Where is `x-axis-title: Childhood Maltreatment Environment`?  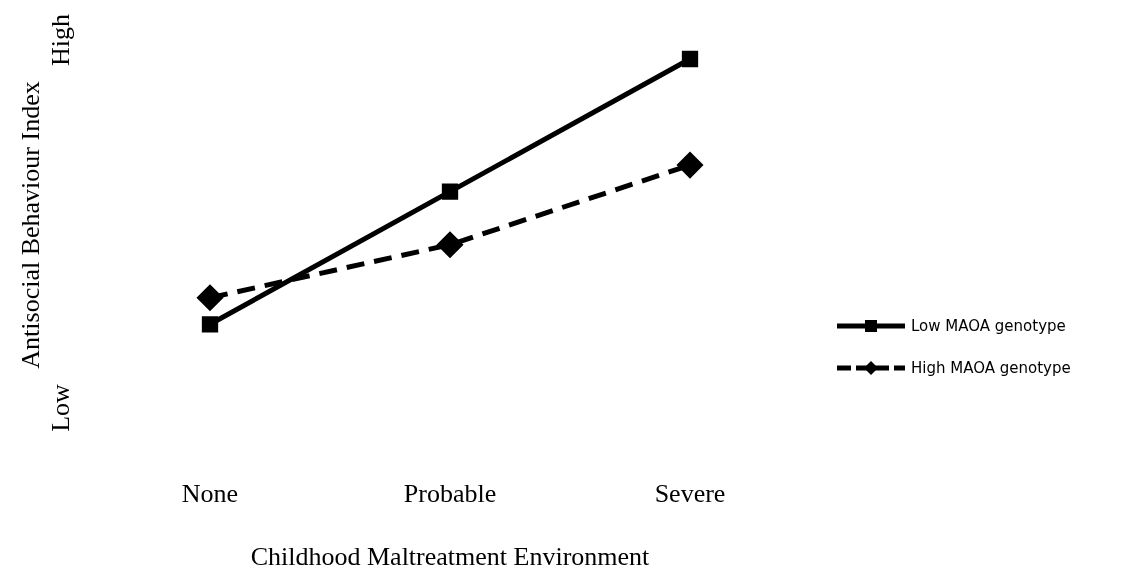 x-axis-title: Childhood Maltreatment Environment is located at coordinates (450, 557).